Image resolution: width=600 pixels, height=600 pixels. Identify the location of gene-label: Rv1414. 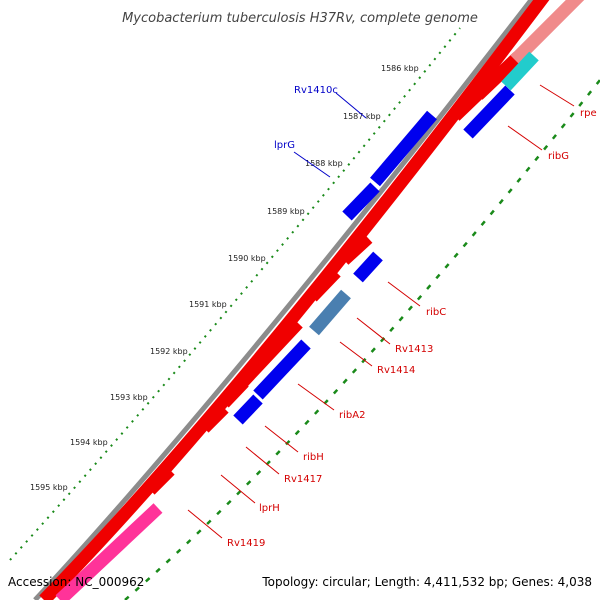
(396, 370).